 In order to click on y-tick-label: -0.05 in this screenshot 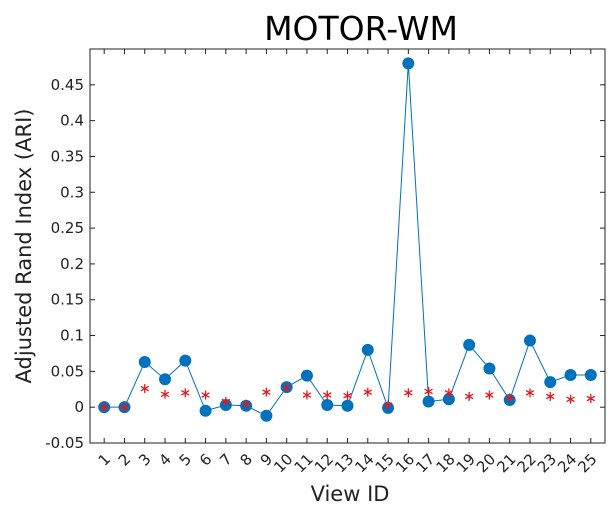, I will do `click(64, 443)`.